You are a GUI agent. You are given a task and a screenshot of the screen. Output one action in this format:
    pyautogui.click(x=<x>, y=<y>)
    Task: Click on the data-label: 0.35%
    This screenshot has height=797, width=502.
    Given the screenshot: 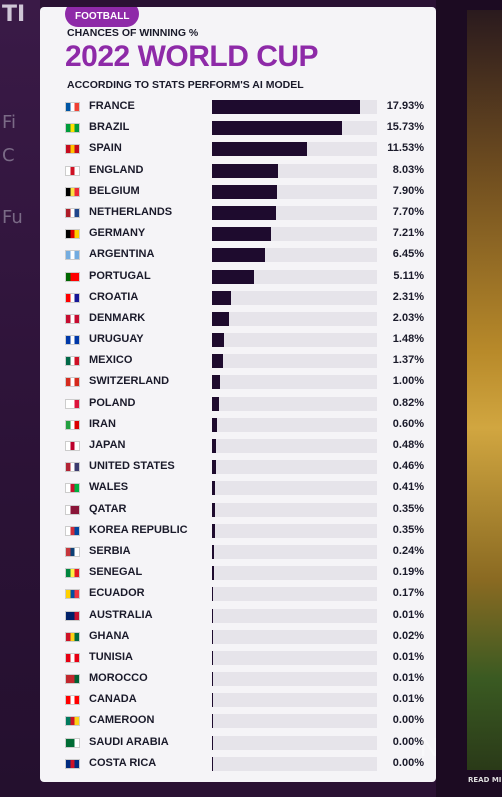 What is the action you would take?
    pyautogui.click(x=408, y=529)
    